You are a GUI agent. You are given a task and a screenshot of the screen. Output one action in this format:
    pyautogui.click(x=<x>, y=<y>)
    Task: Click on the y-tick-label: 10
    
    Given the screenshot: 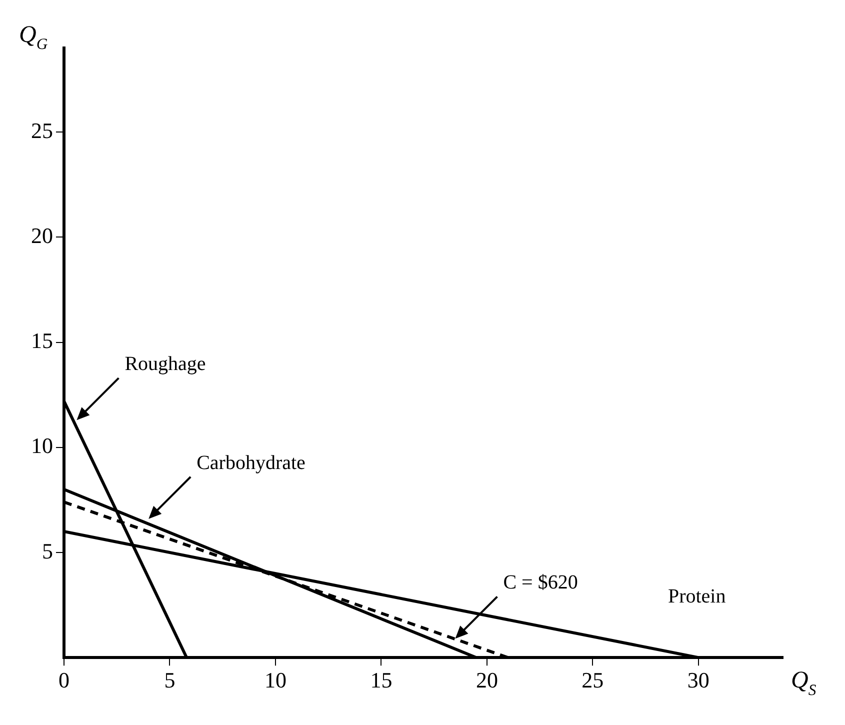 What is the action you would take?
    pyautogui.click(x=42, y=445)
    